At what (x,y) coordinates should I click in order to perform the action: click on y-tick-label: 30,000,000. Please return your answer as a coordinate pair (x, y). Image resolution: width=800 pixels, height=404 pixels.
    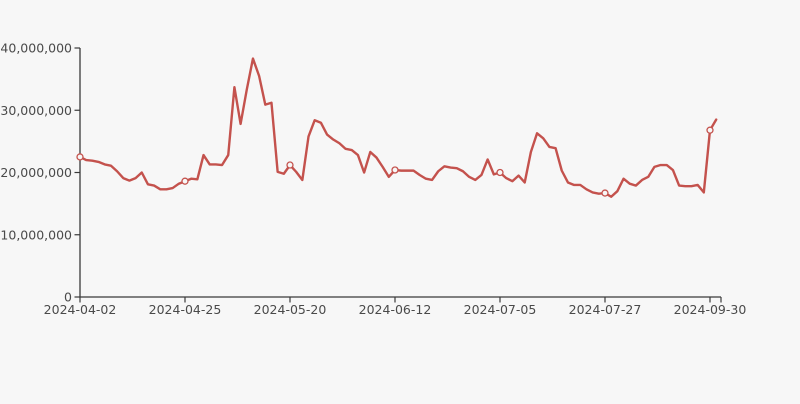
    Looking at the image, I should click on (36, 110).